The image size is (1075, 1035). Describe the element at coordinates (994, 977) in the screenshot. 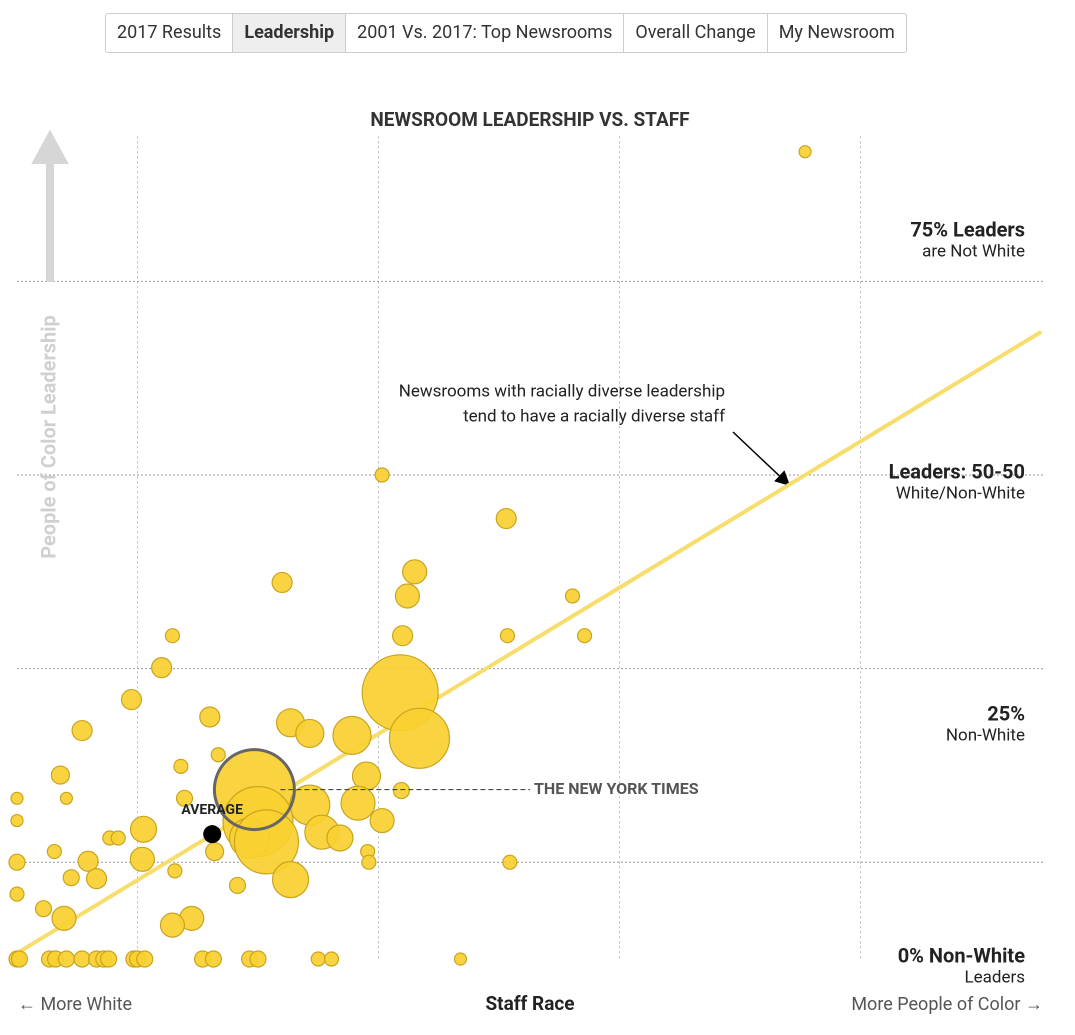

I see `y-region-subtitle: Leaders` at that location.